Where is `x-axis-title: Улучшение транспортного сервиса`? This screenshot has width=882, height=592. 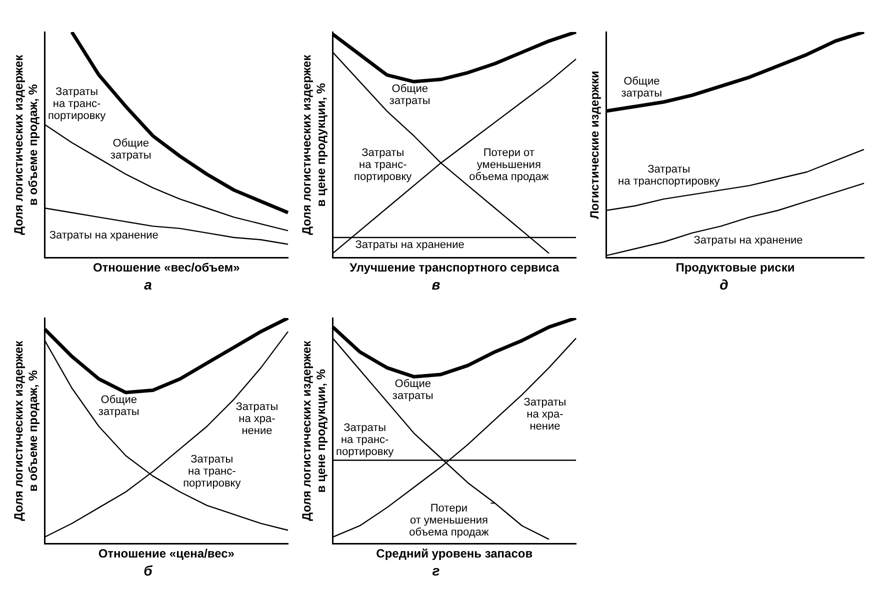 x-axis-title: Улучшение транспортного сервиса is located at coordinates (455, 267).